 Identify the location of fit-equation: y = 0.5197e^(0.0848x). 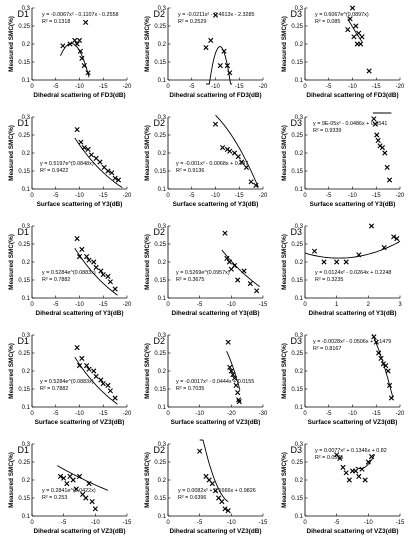
(67, 164).